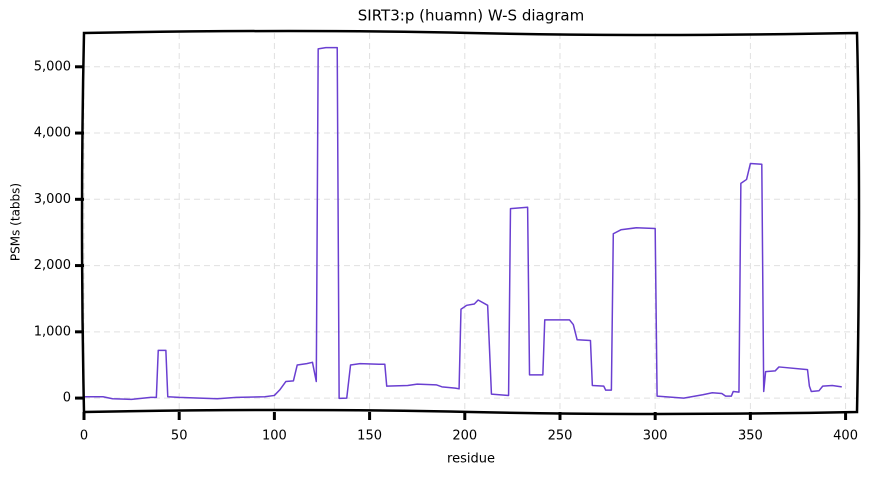  What do you see at coordinates (52, 66) in the screenshot?
I see `y-tick-label: 5,000` at bounding box center [52, 66].